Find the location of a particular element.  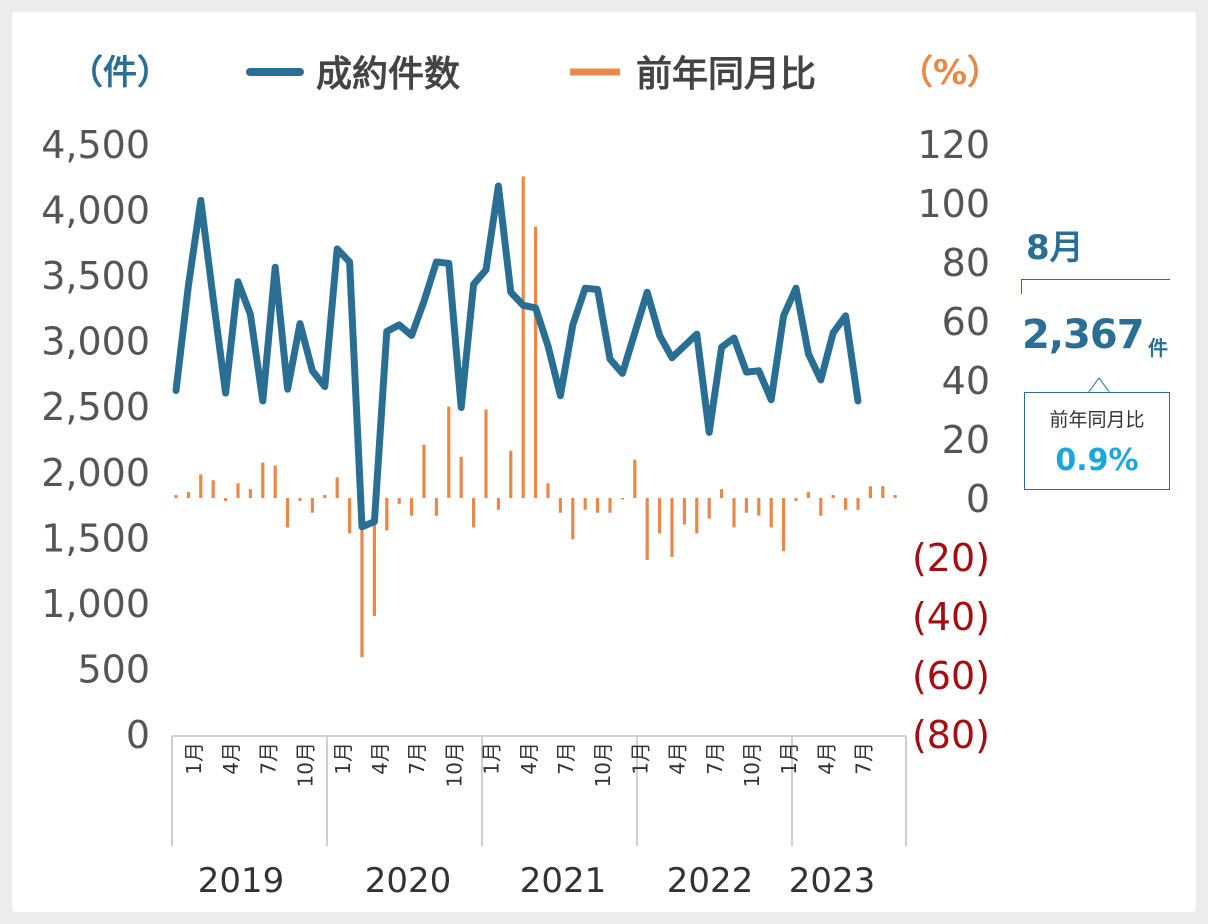

right-tick-label: 0 is located at coordinates (978, 499).